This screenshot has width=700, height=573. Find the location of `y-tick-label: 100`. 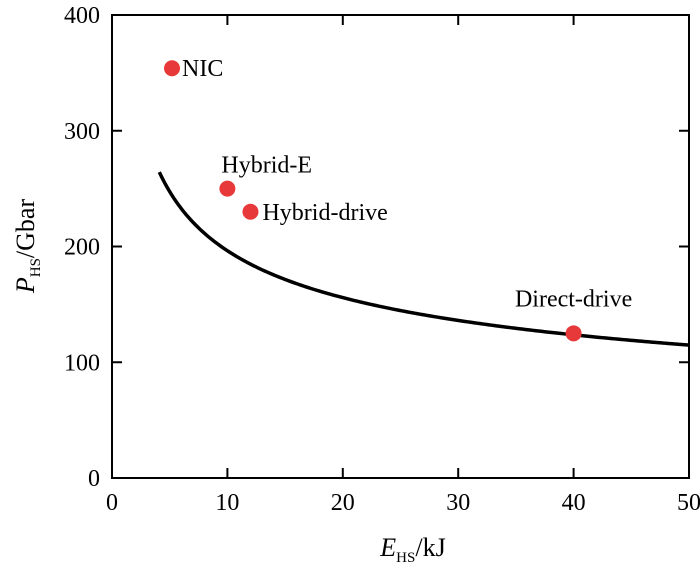

y-tick-label: 100 is located at coordinates (82, 363).